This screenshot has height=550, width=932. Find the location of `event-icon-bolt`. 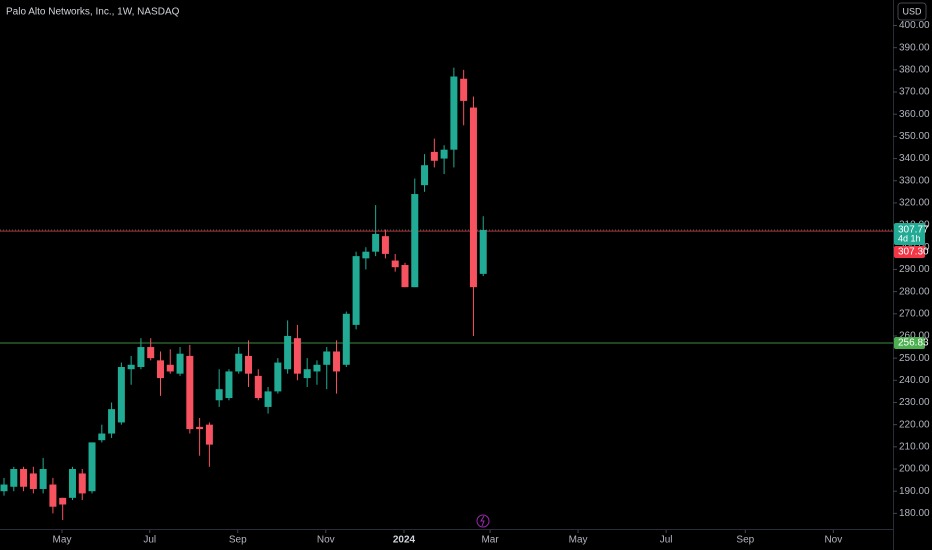

event-icon-bolt is located at coordinates (482, 521).